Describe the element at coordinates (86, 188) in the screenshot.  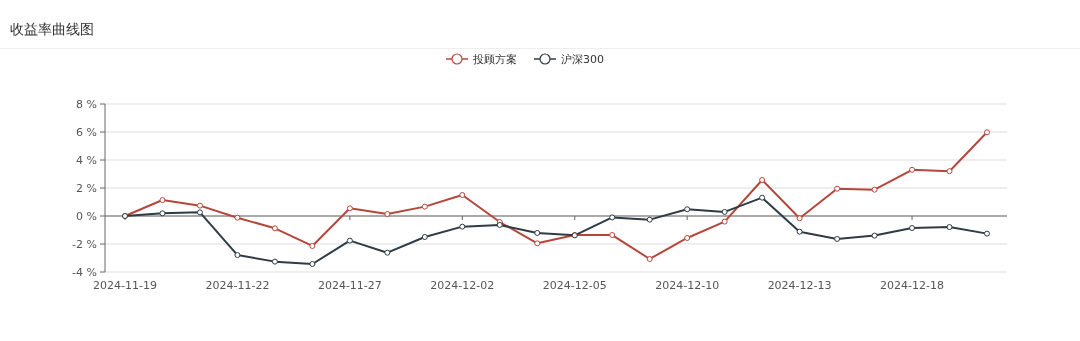
I see `y-tick-label: 2 %` at that location.